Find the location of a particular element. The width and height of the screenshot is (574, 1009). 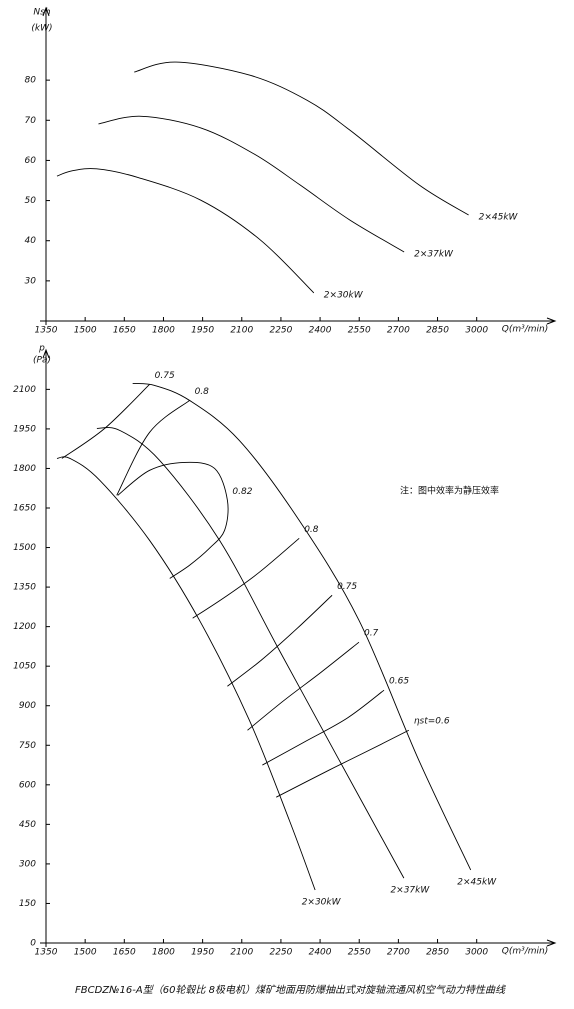

y-unit: (kW) is located at coordinates (41, 29).